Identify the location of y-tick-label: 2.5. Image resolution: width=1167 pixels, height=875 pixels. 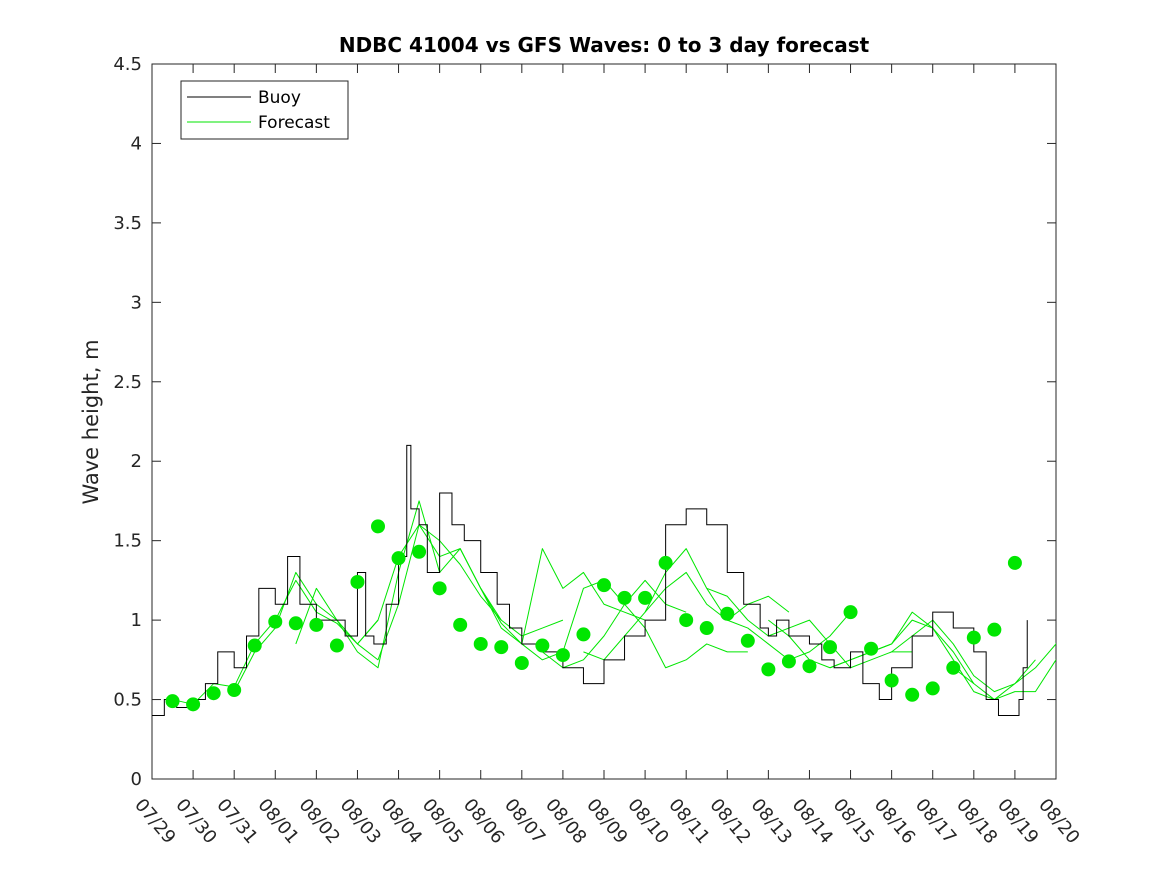
(127, 382).